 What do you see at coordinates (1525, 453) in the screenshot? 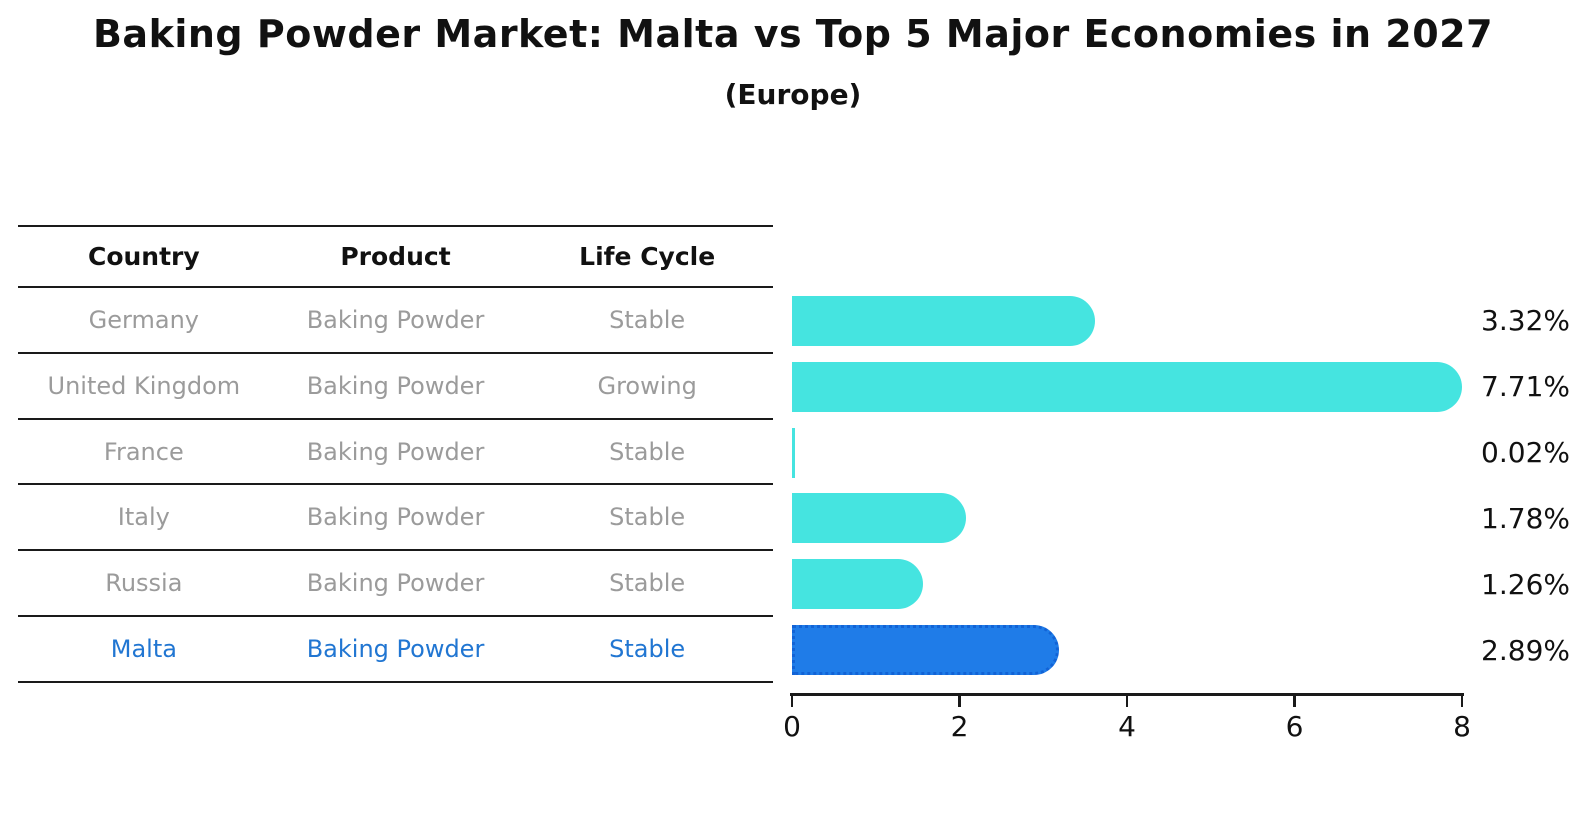
I see `value-label: 0.02%` at bounding box center [1525, 453].